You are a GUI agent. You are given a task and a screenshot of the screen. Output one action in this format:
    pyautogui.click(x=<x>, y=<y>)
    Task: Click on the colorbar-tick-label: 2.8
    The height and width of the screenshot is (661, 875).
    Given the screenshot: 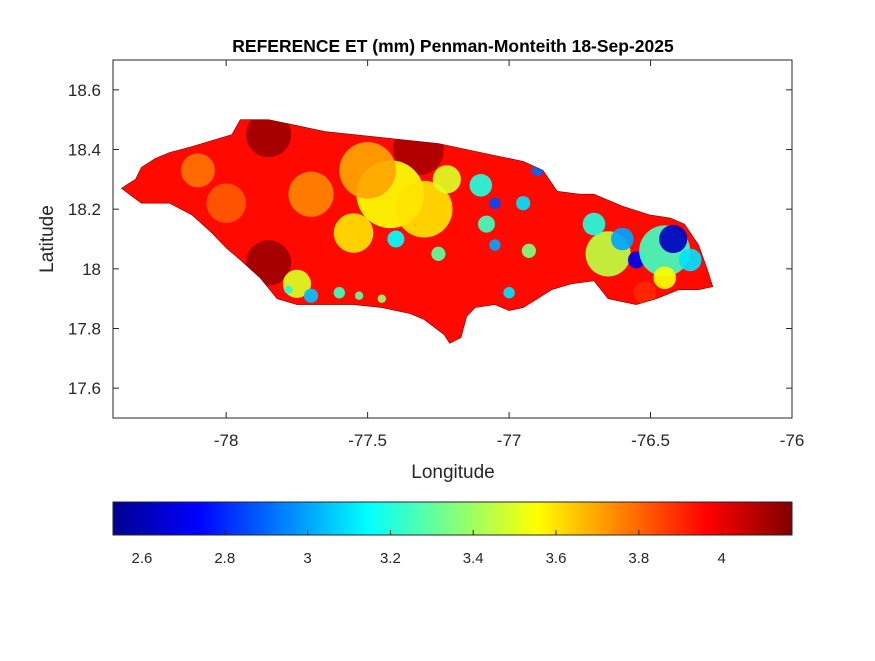 What is the action you would take?
    pyautogui.click(x=224, y=558)
    